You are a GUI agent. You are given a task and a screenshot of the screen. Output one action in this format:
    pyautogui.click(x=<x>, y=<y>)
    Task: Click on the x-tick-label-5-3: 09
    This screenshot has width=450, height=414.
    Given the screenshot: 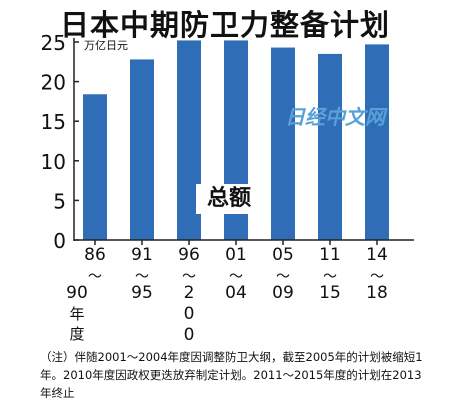 What is the action you would take?
    pyautogui.click(x=283, y=293)
    